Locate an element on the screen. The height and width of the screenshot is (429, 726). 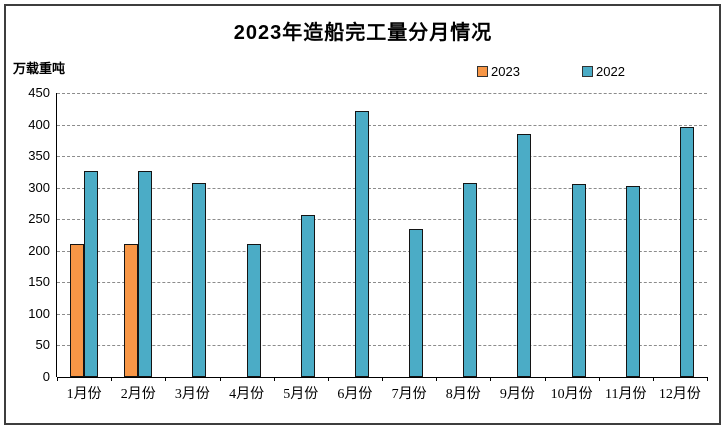
legend-item-2023: 2023 is located at coordinates (498, 71).